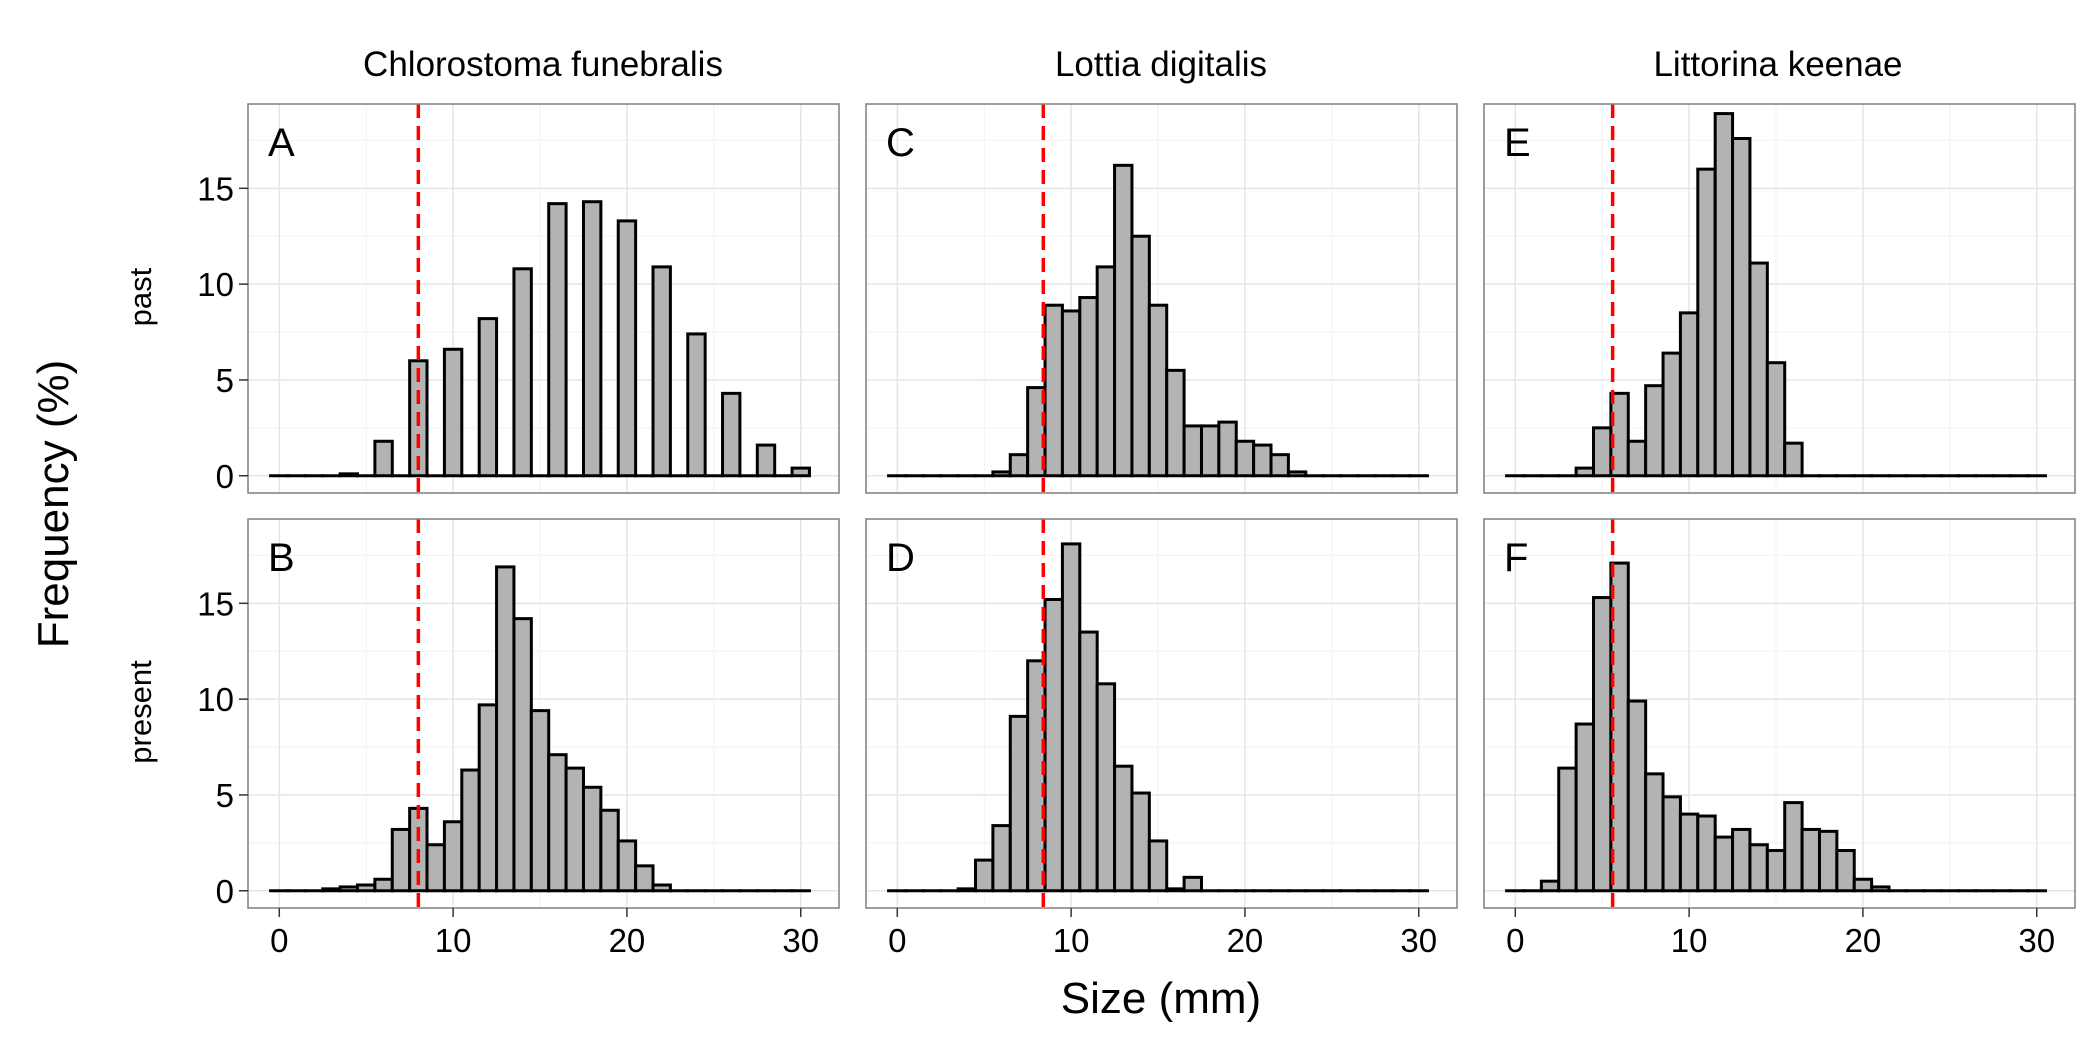 The height and width of the screenshot is (1050, 2100). What do you see at coordinates (225, 891) in the screenshot?
I see `y-tick-label: 0` at bounding box center [225, 891].